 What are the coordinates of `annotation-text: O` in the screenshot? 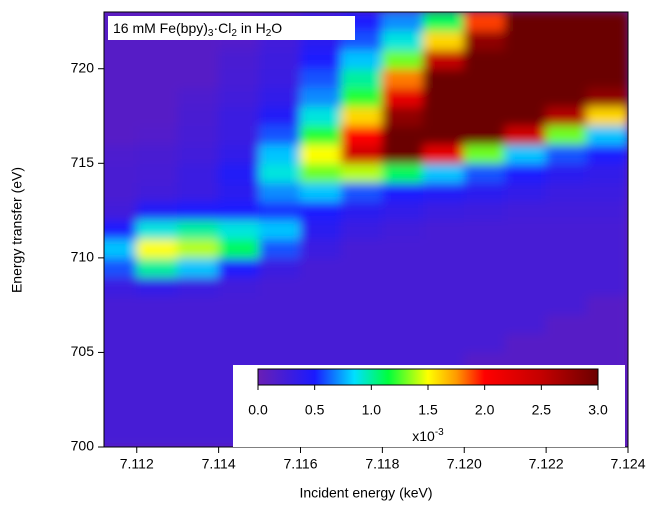 It's located at (276, 28).